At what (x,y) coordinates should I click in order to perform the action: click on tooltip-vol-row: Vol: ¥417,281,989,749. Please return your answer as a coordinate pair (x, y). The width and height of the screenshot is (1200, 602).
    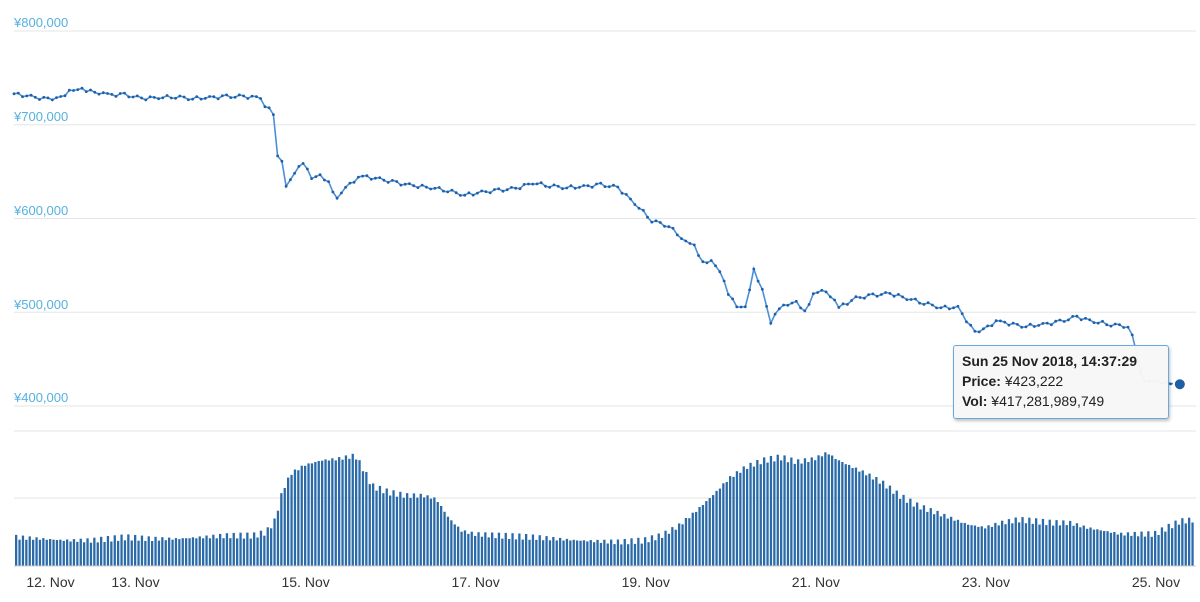
    Looking at the image, I should click on (1061, 401).